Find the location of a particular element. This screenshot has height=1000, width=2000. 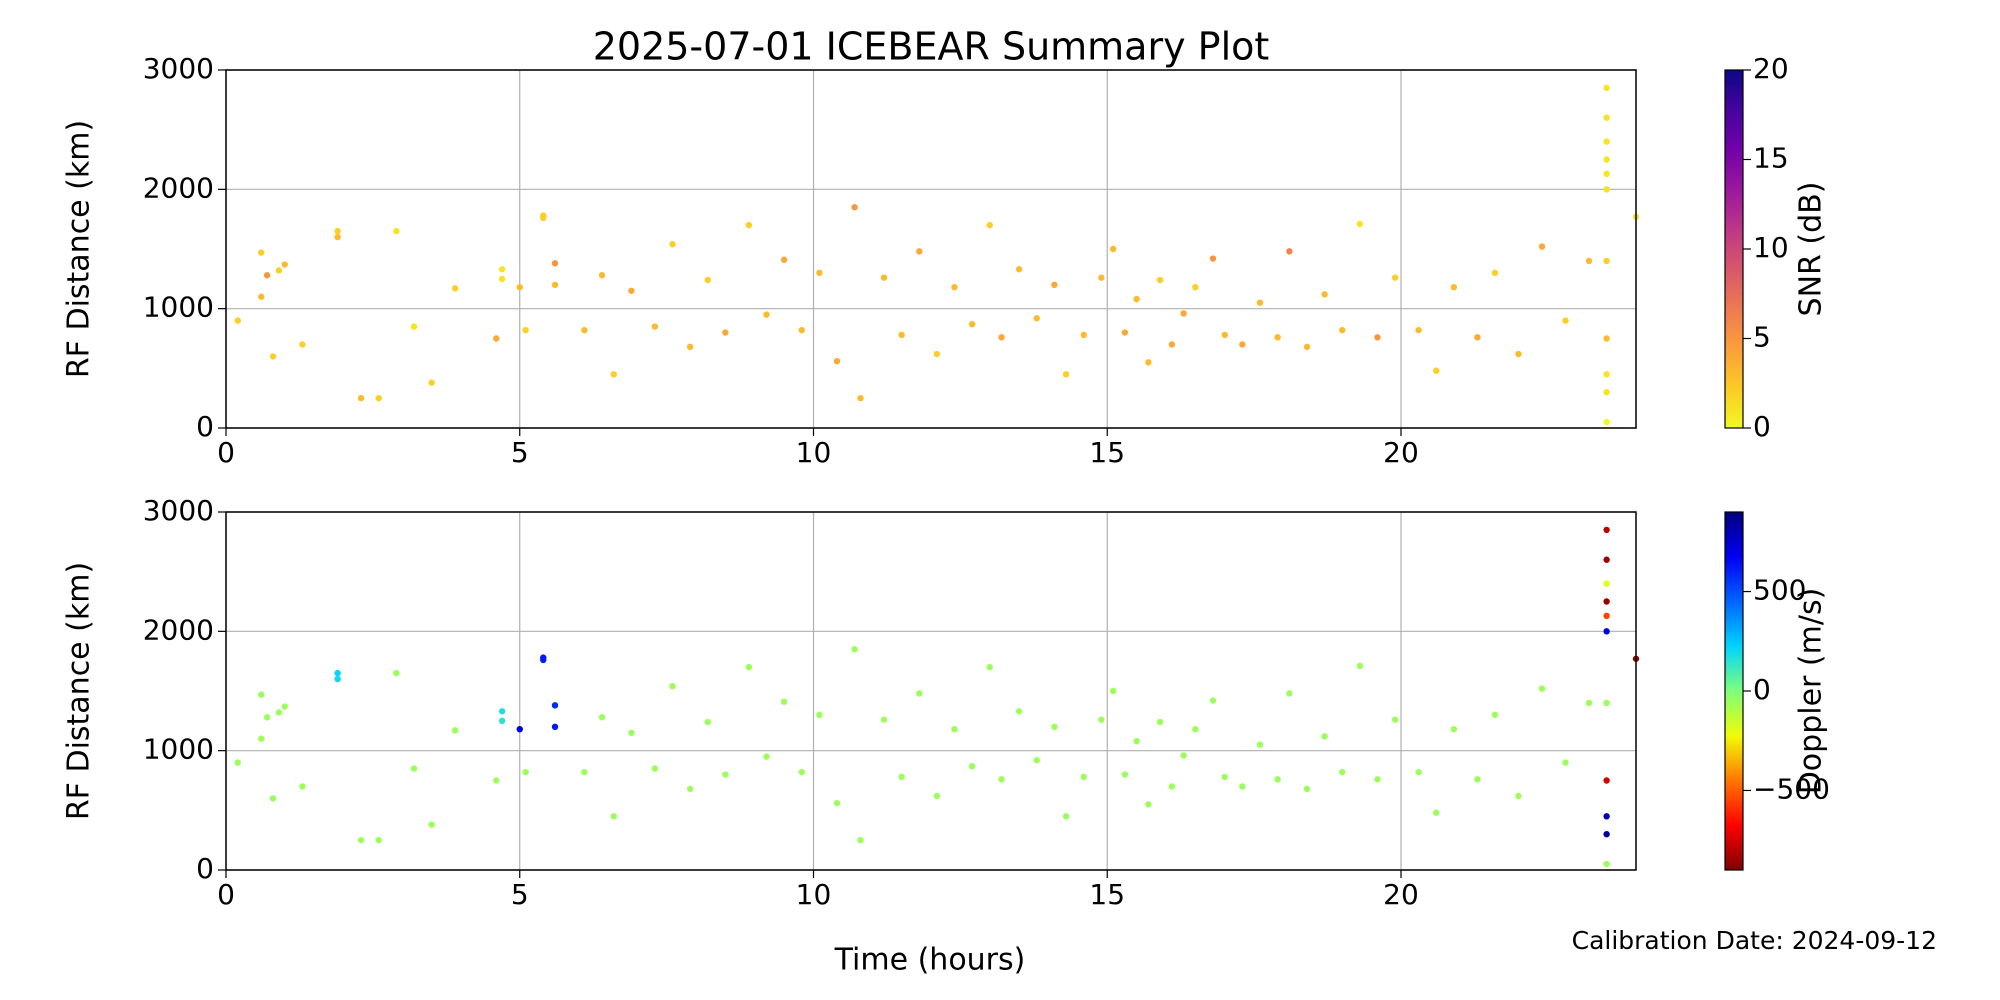

y-tick-label: 2000 is located at coordinates (178, 187).